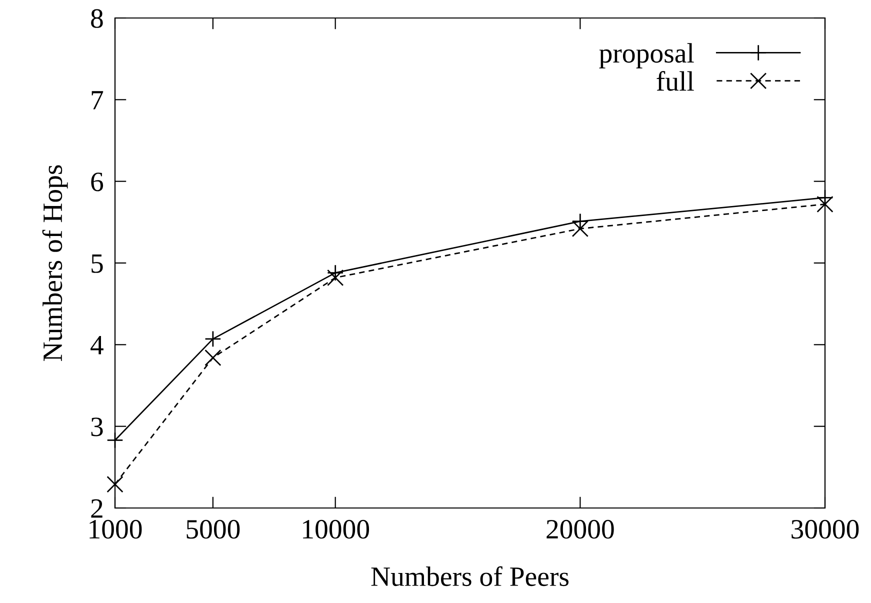 This screenshot has width=871, height=603. What do you see at coordinates (97, 427) in the screenshot?
I see `y-tick-label: 3` at bounding box center [97, 427].